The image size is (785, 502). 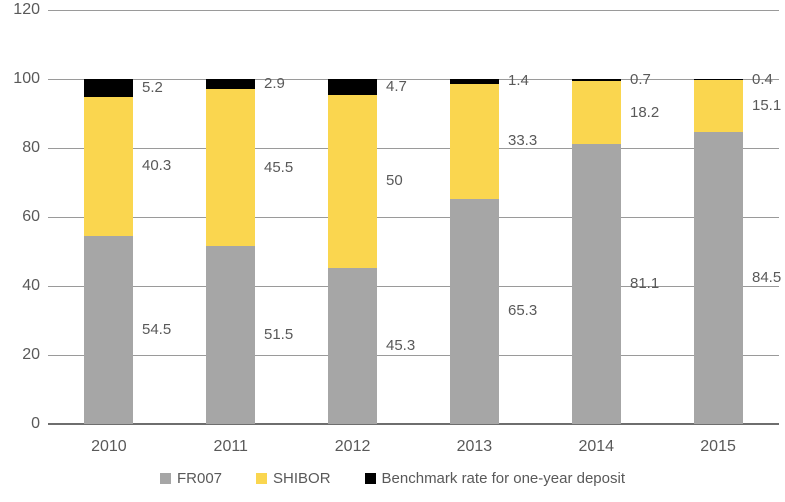 I want to click on value-label-fr007-2010: 54.5, so click(x=157, y=329).